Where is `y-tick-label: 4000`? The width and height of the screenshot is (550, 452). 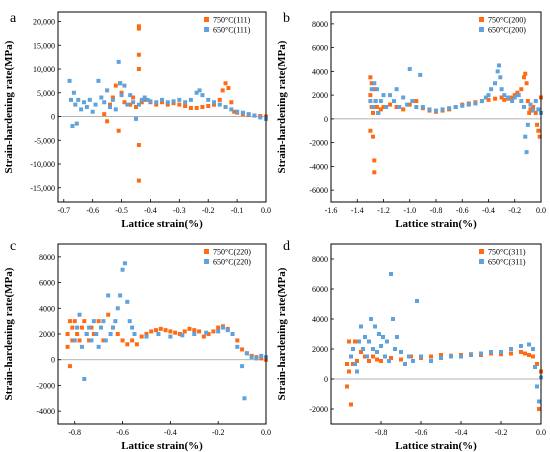
y-tick-label: 4000 is located at coordinates (47, 308).